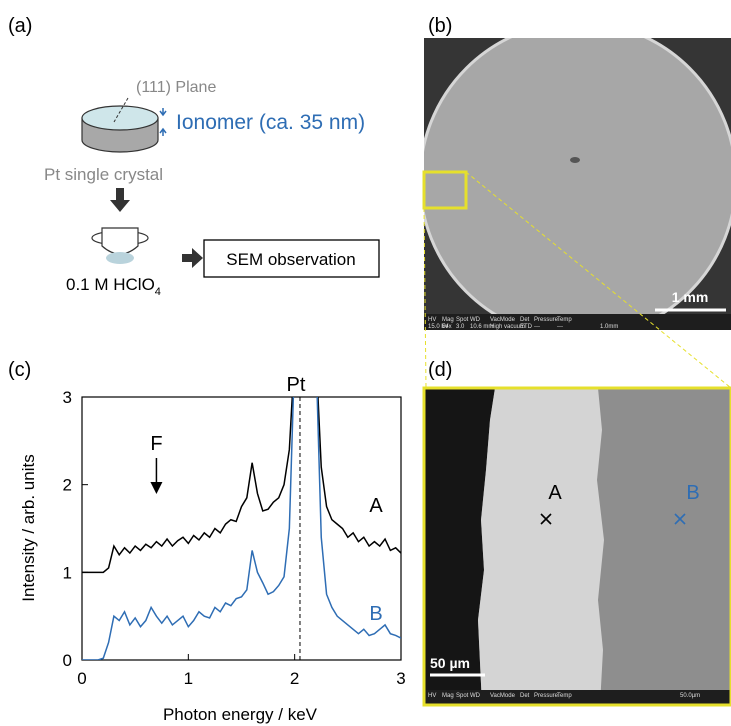  Describe the element at coordinates (575, 160) in the screenshot. I see `defect` at that location.